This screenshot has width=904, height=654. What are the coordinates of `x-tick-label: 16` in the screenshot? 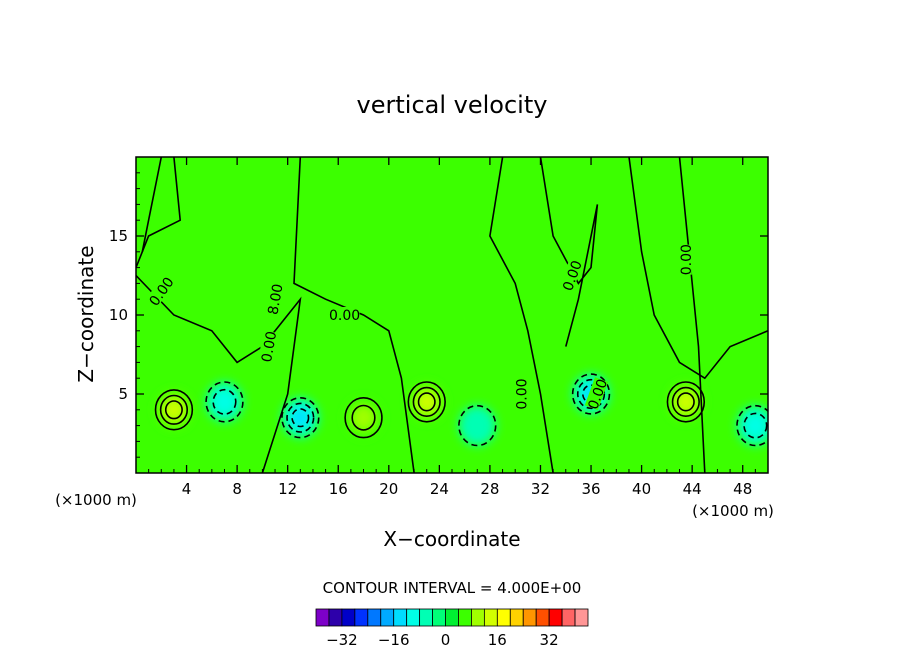 It's located at (338, 489).